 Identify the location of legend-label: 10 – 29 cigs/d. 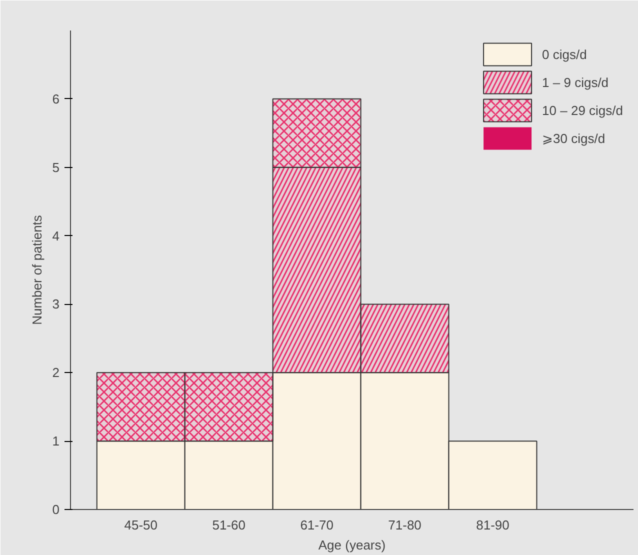
(582, 110).